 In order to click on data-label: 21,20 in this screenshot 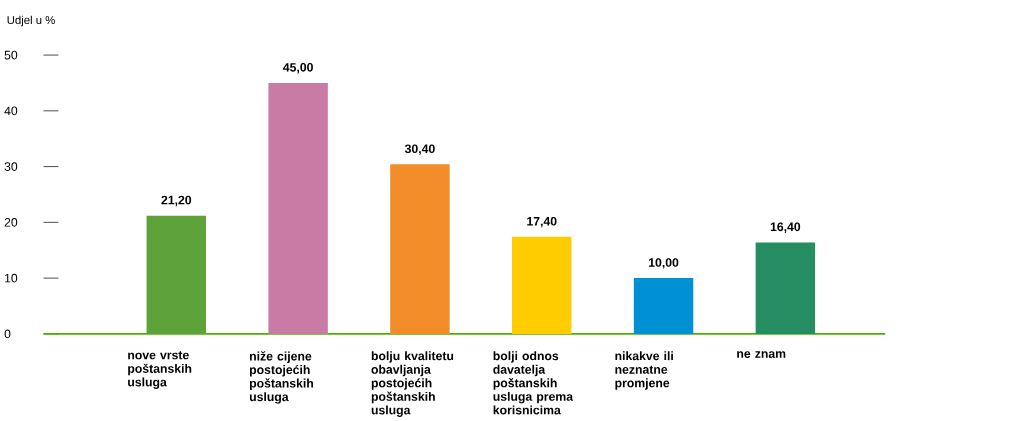, I will do `click(176, 201)`.